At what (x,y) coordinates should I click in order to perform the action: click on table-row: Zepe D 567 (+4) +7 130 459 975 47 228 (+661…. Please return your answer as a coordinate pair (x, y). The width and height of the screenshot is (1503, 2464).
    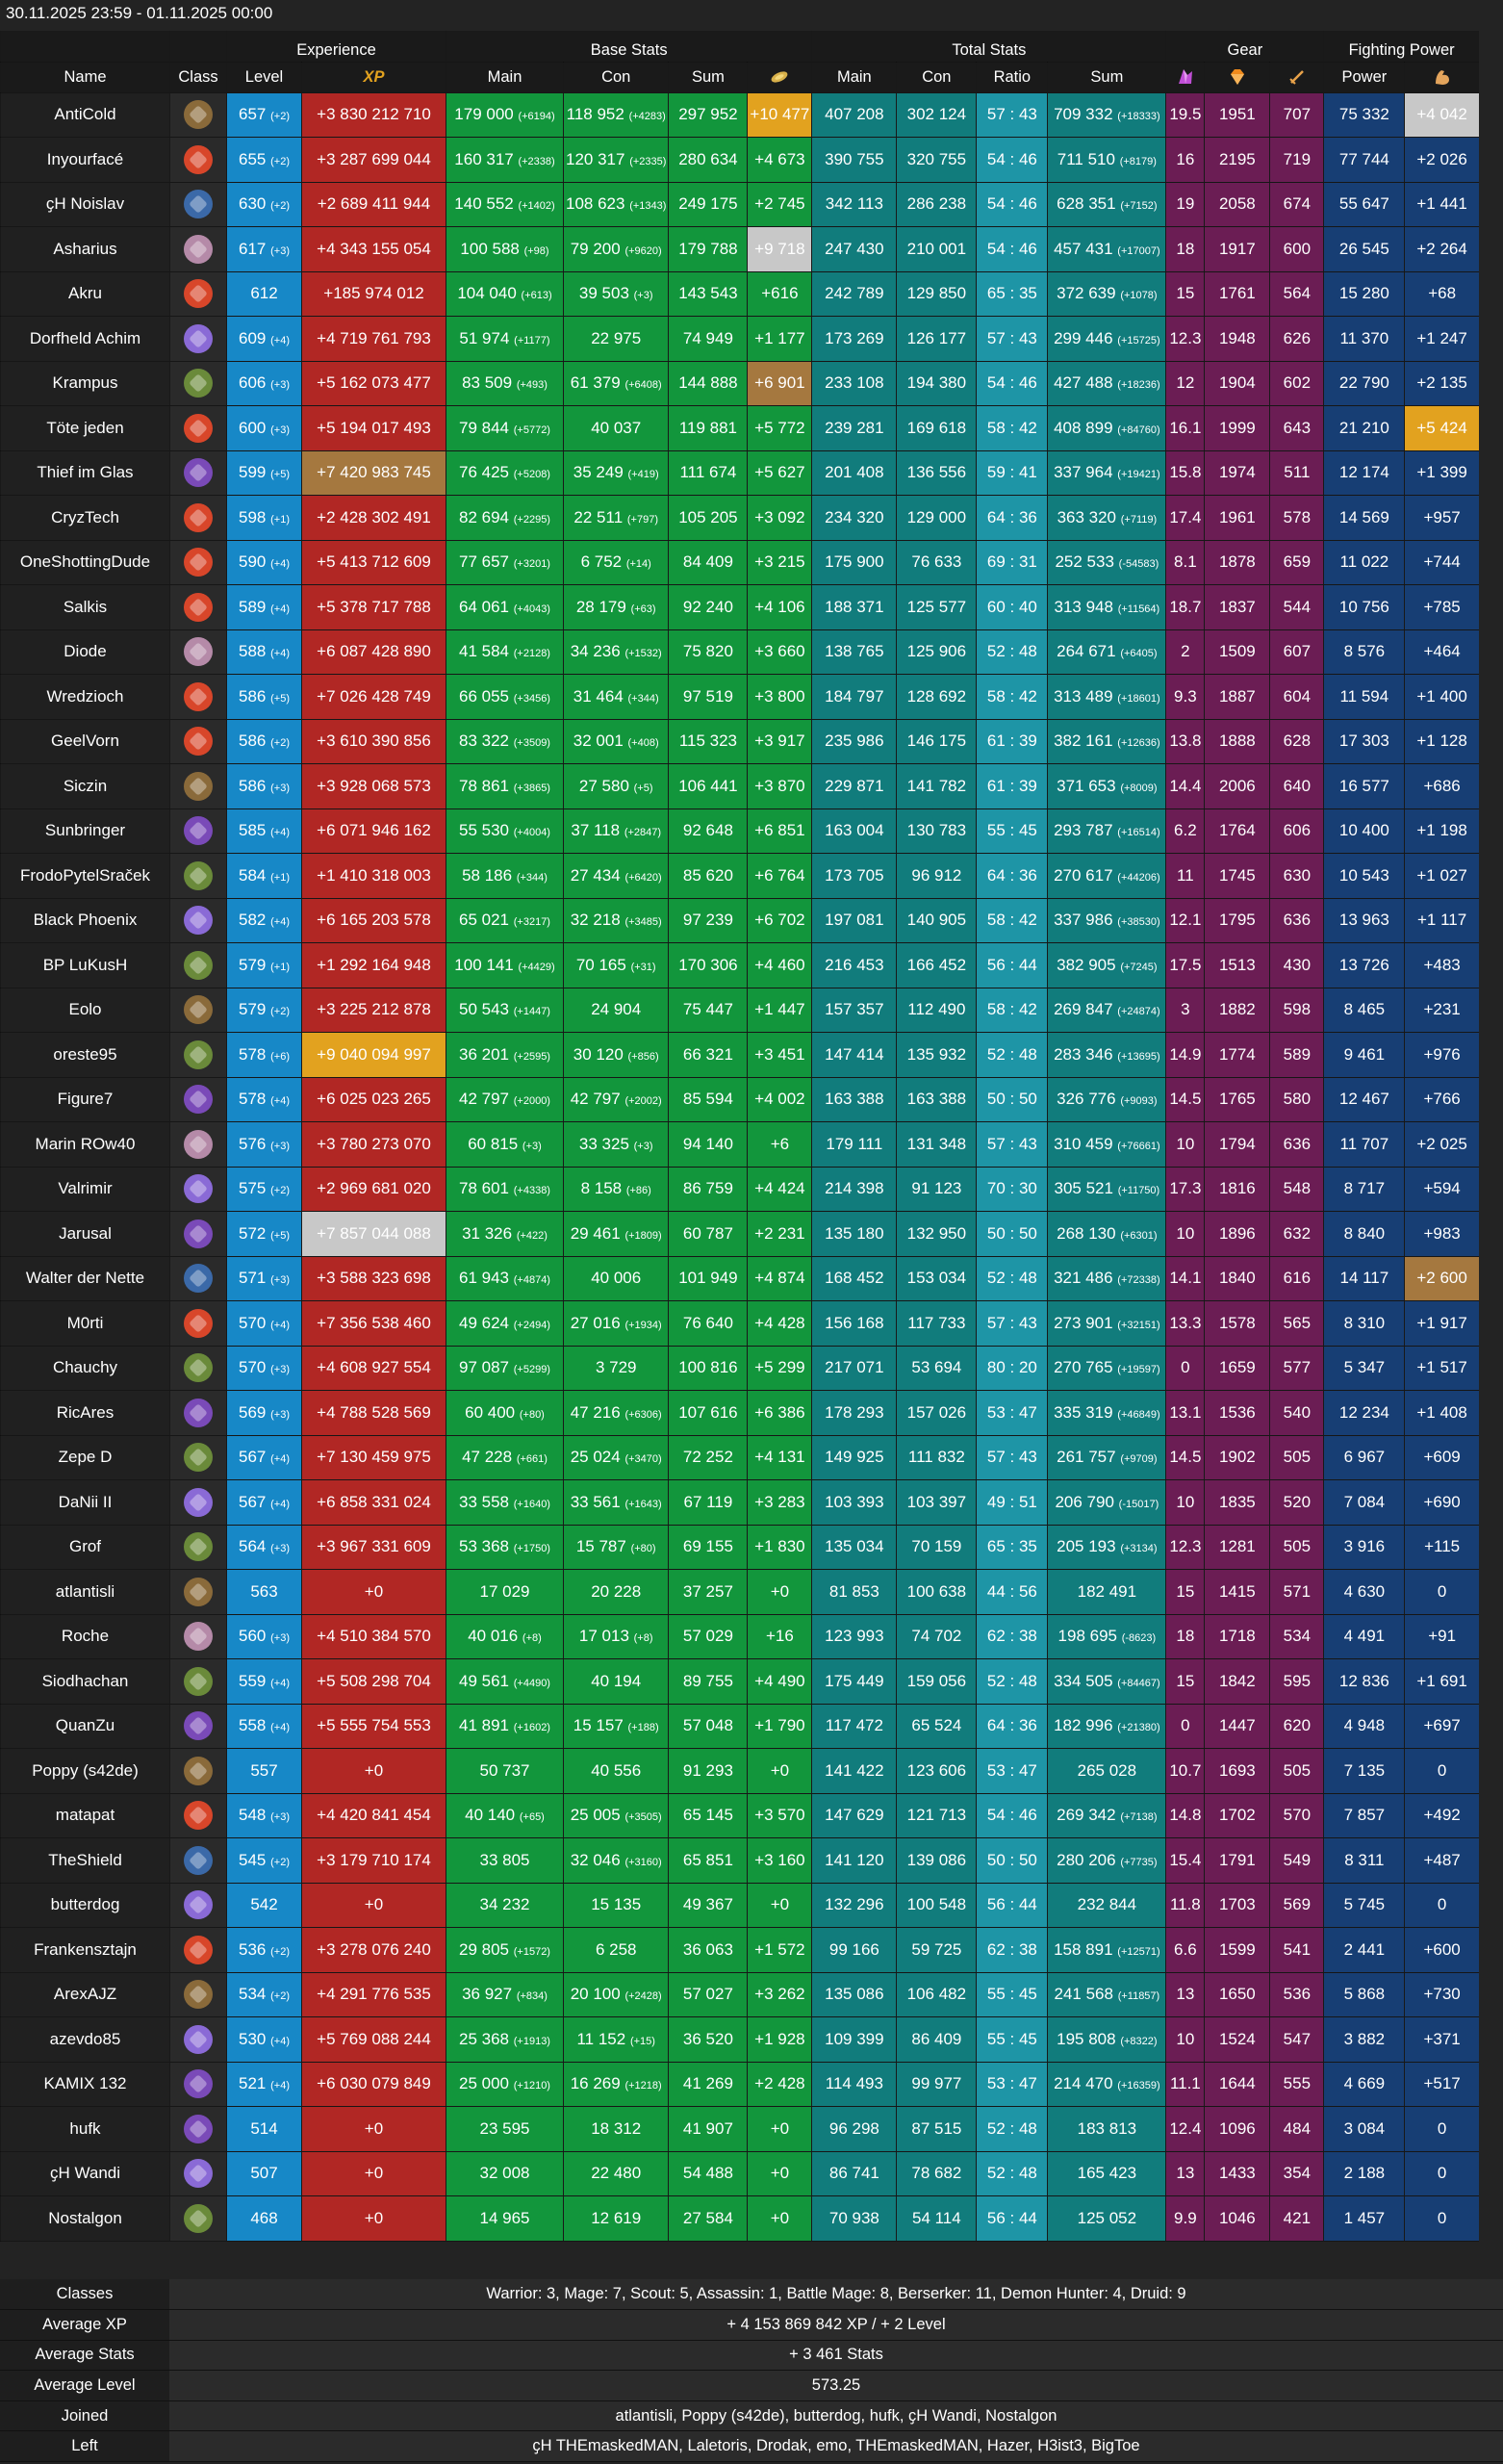
    Looking at the image, I should click on (739, 1457).